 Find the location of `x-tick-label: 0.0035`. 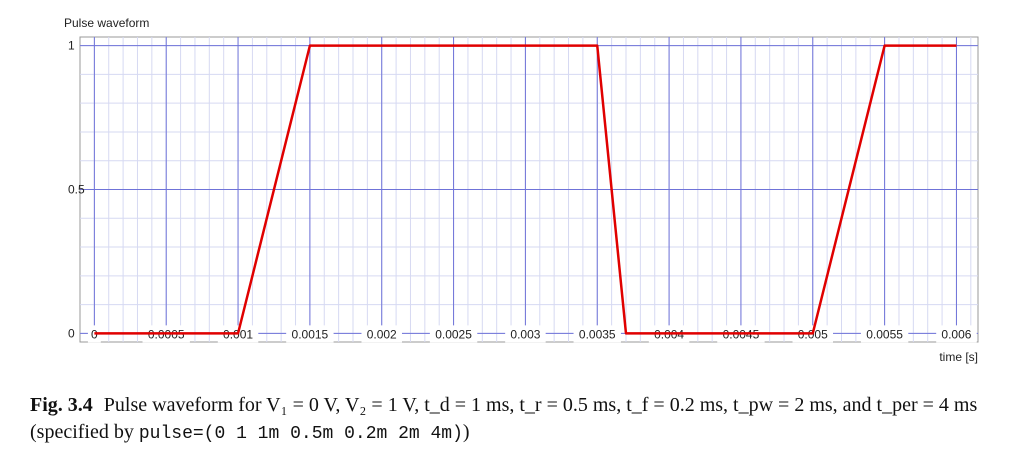

x-tick-label: 0.0035 is located at coordinates (597, 334).